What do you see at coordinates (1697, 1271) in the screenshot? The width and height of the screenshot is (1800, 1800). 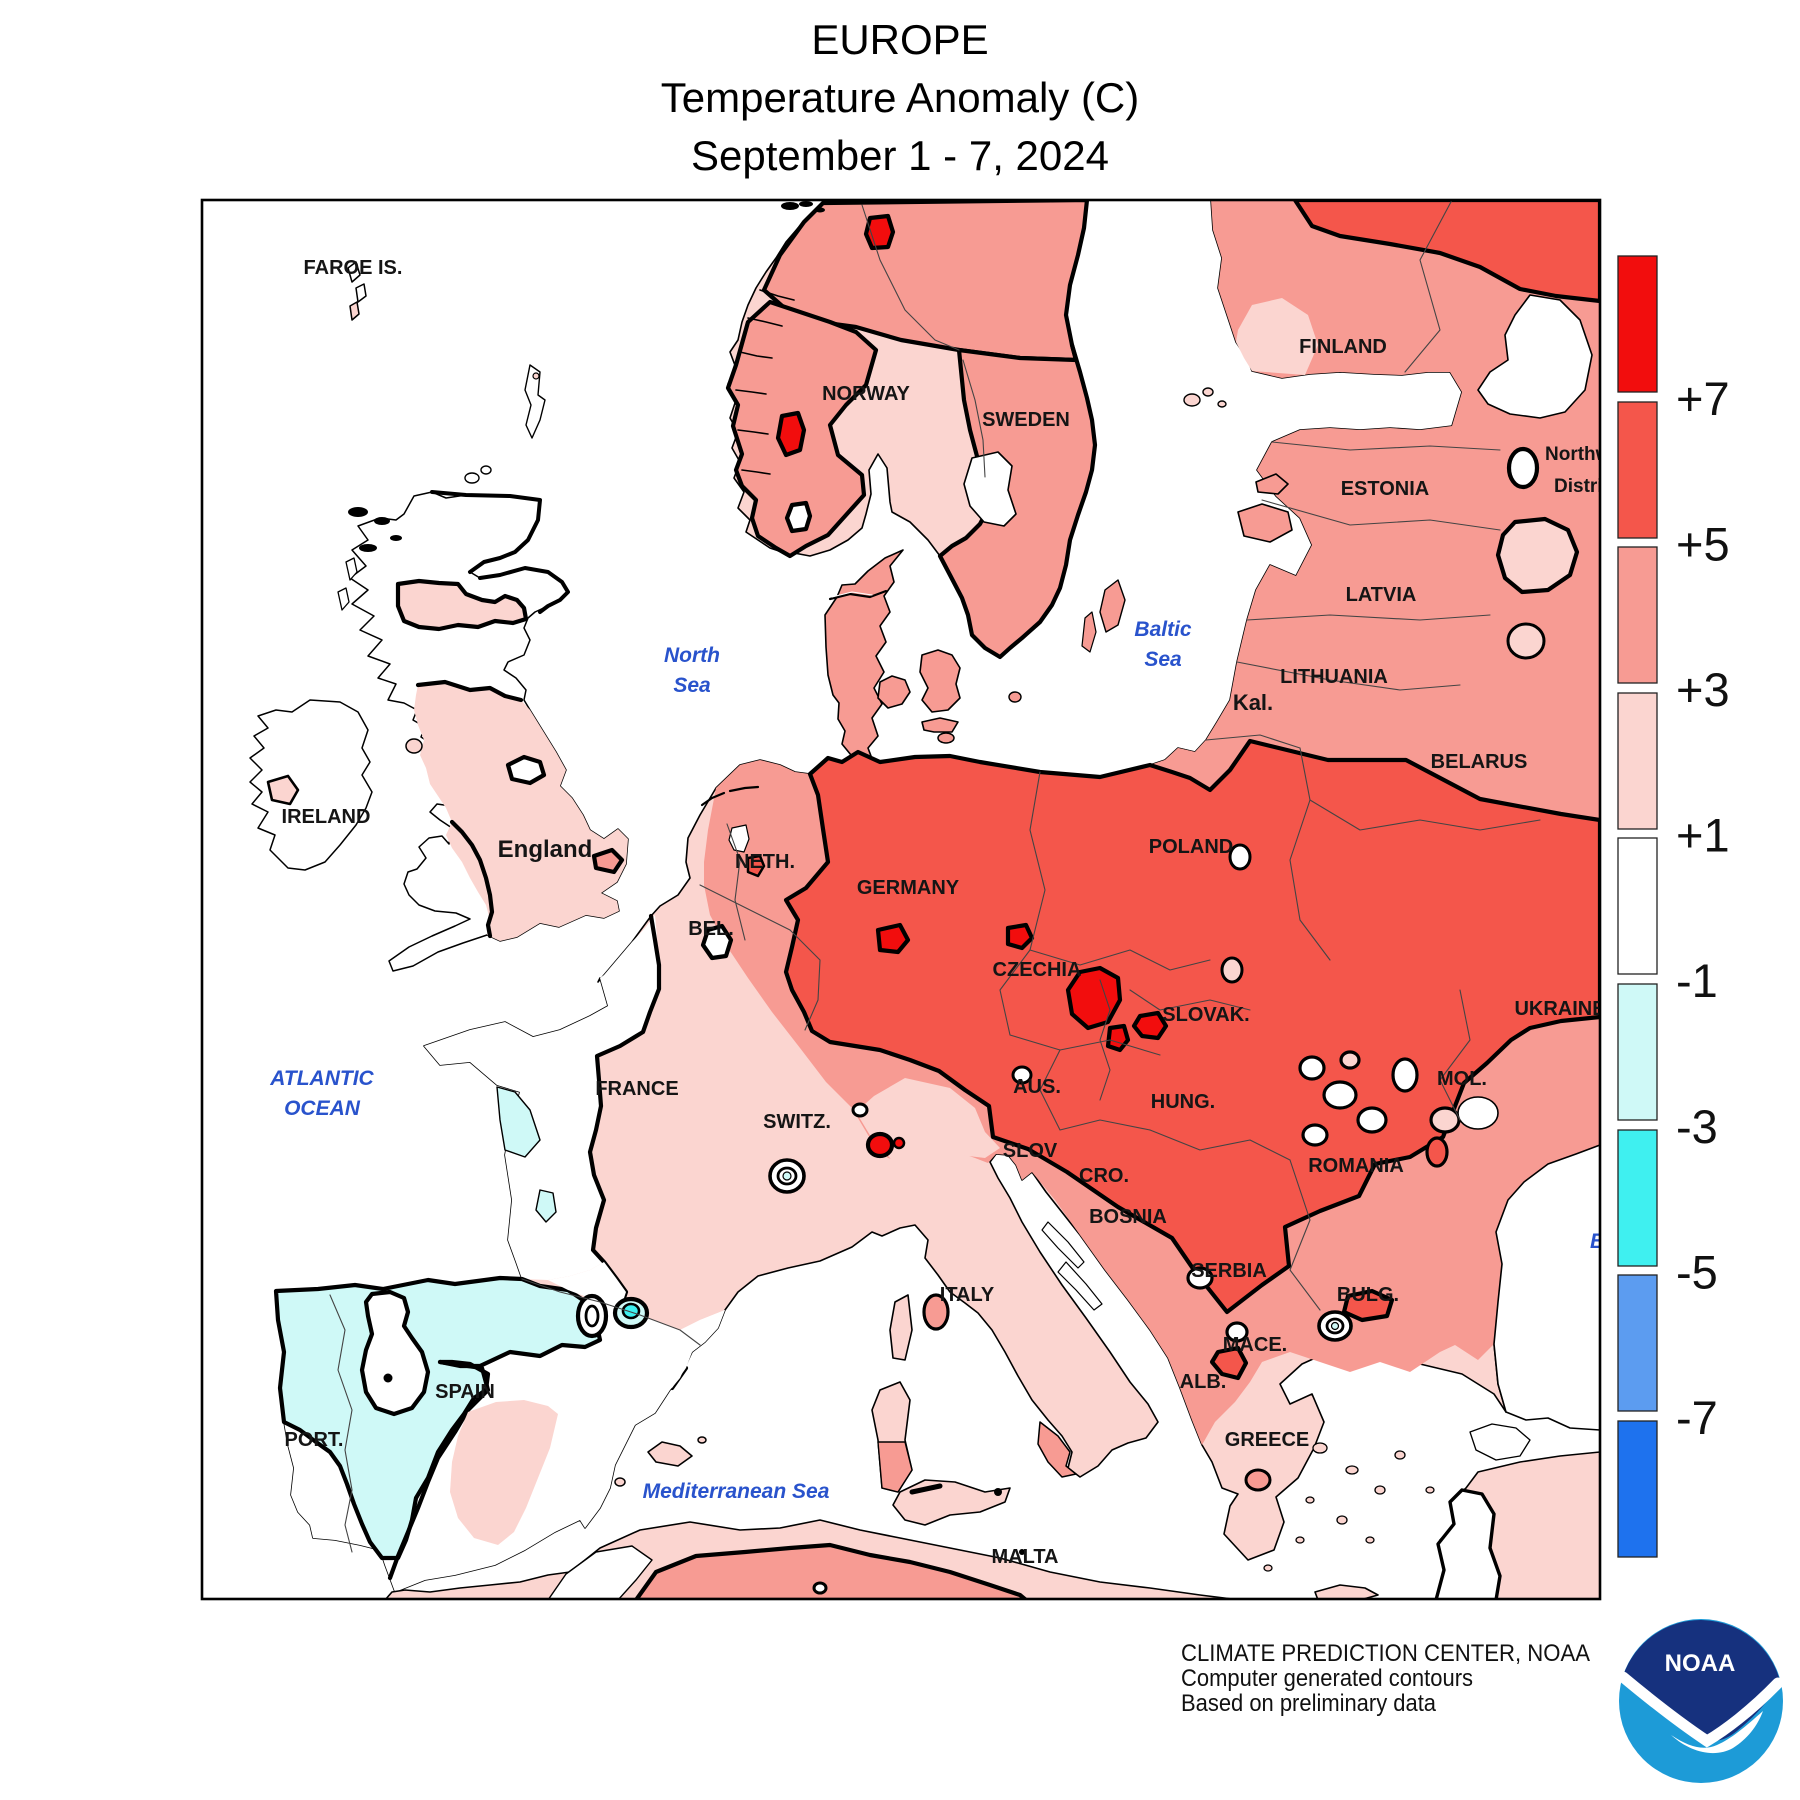 I see `svg-text: -5` at bounding box center [1697, 1271].